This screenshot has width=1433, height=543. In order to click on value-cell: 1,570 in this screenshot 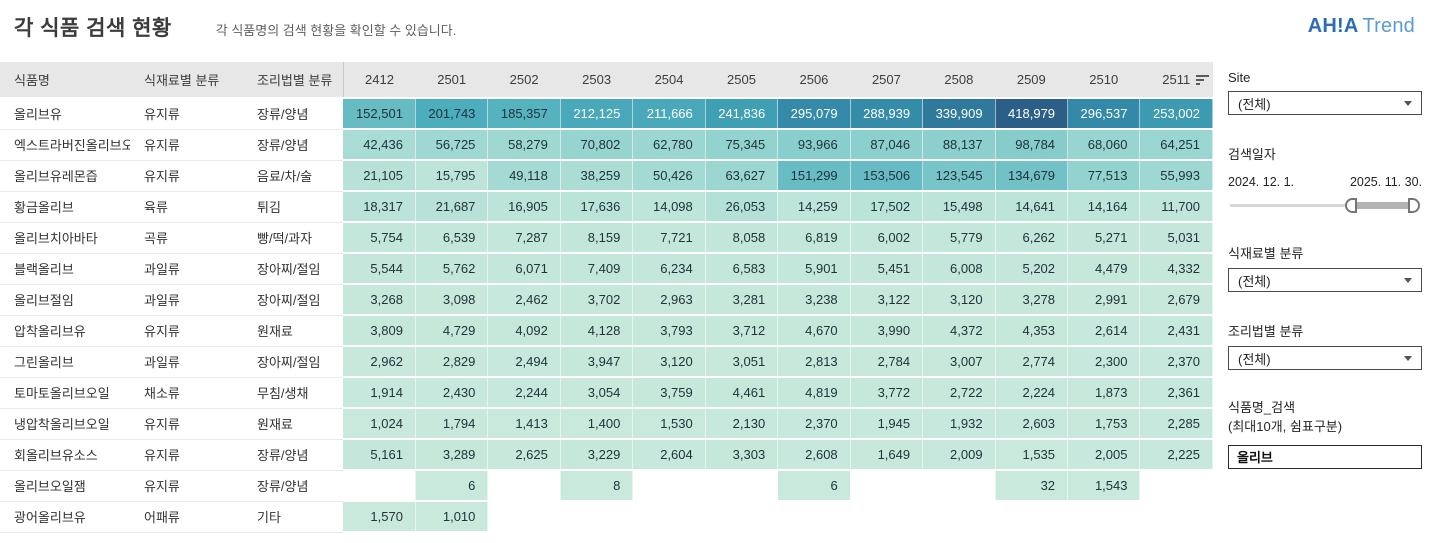, I will do `click(379, 517)`.